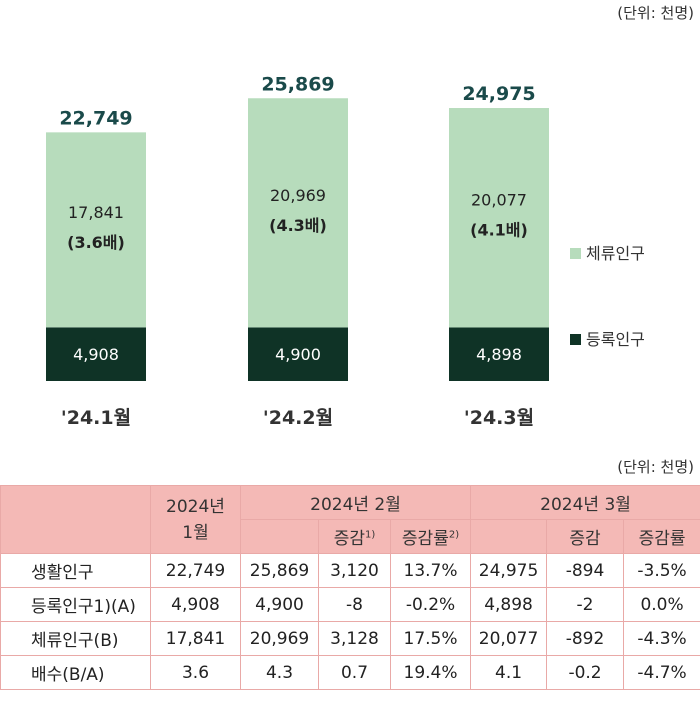  What do you see at coordinates (430, 672) in the screenshot?
I see `table-cell: 19.4%` at bounding box center [430, 672].